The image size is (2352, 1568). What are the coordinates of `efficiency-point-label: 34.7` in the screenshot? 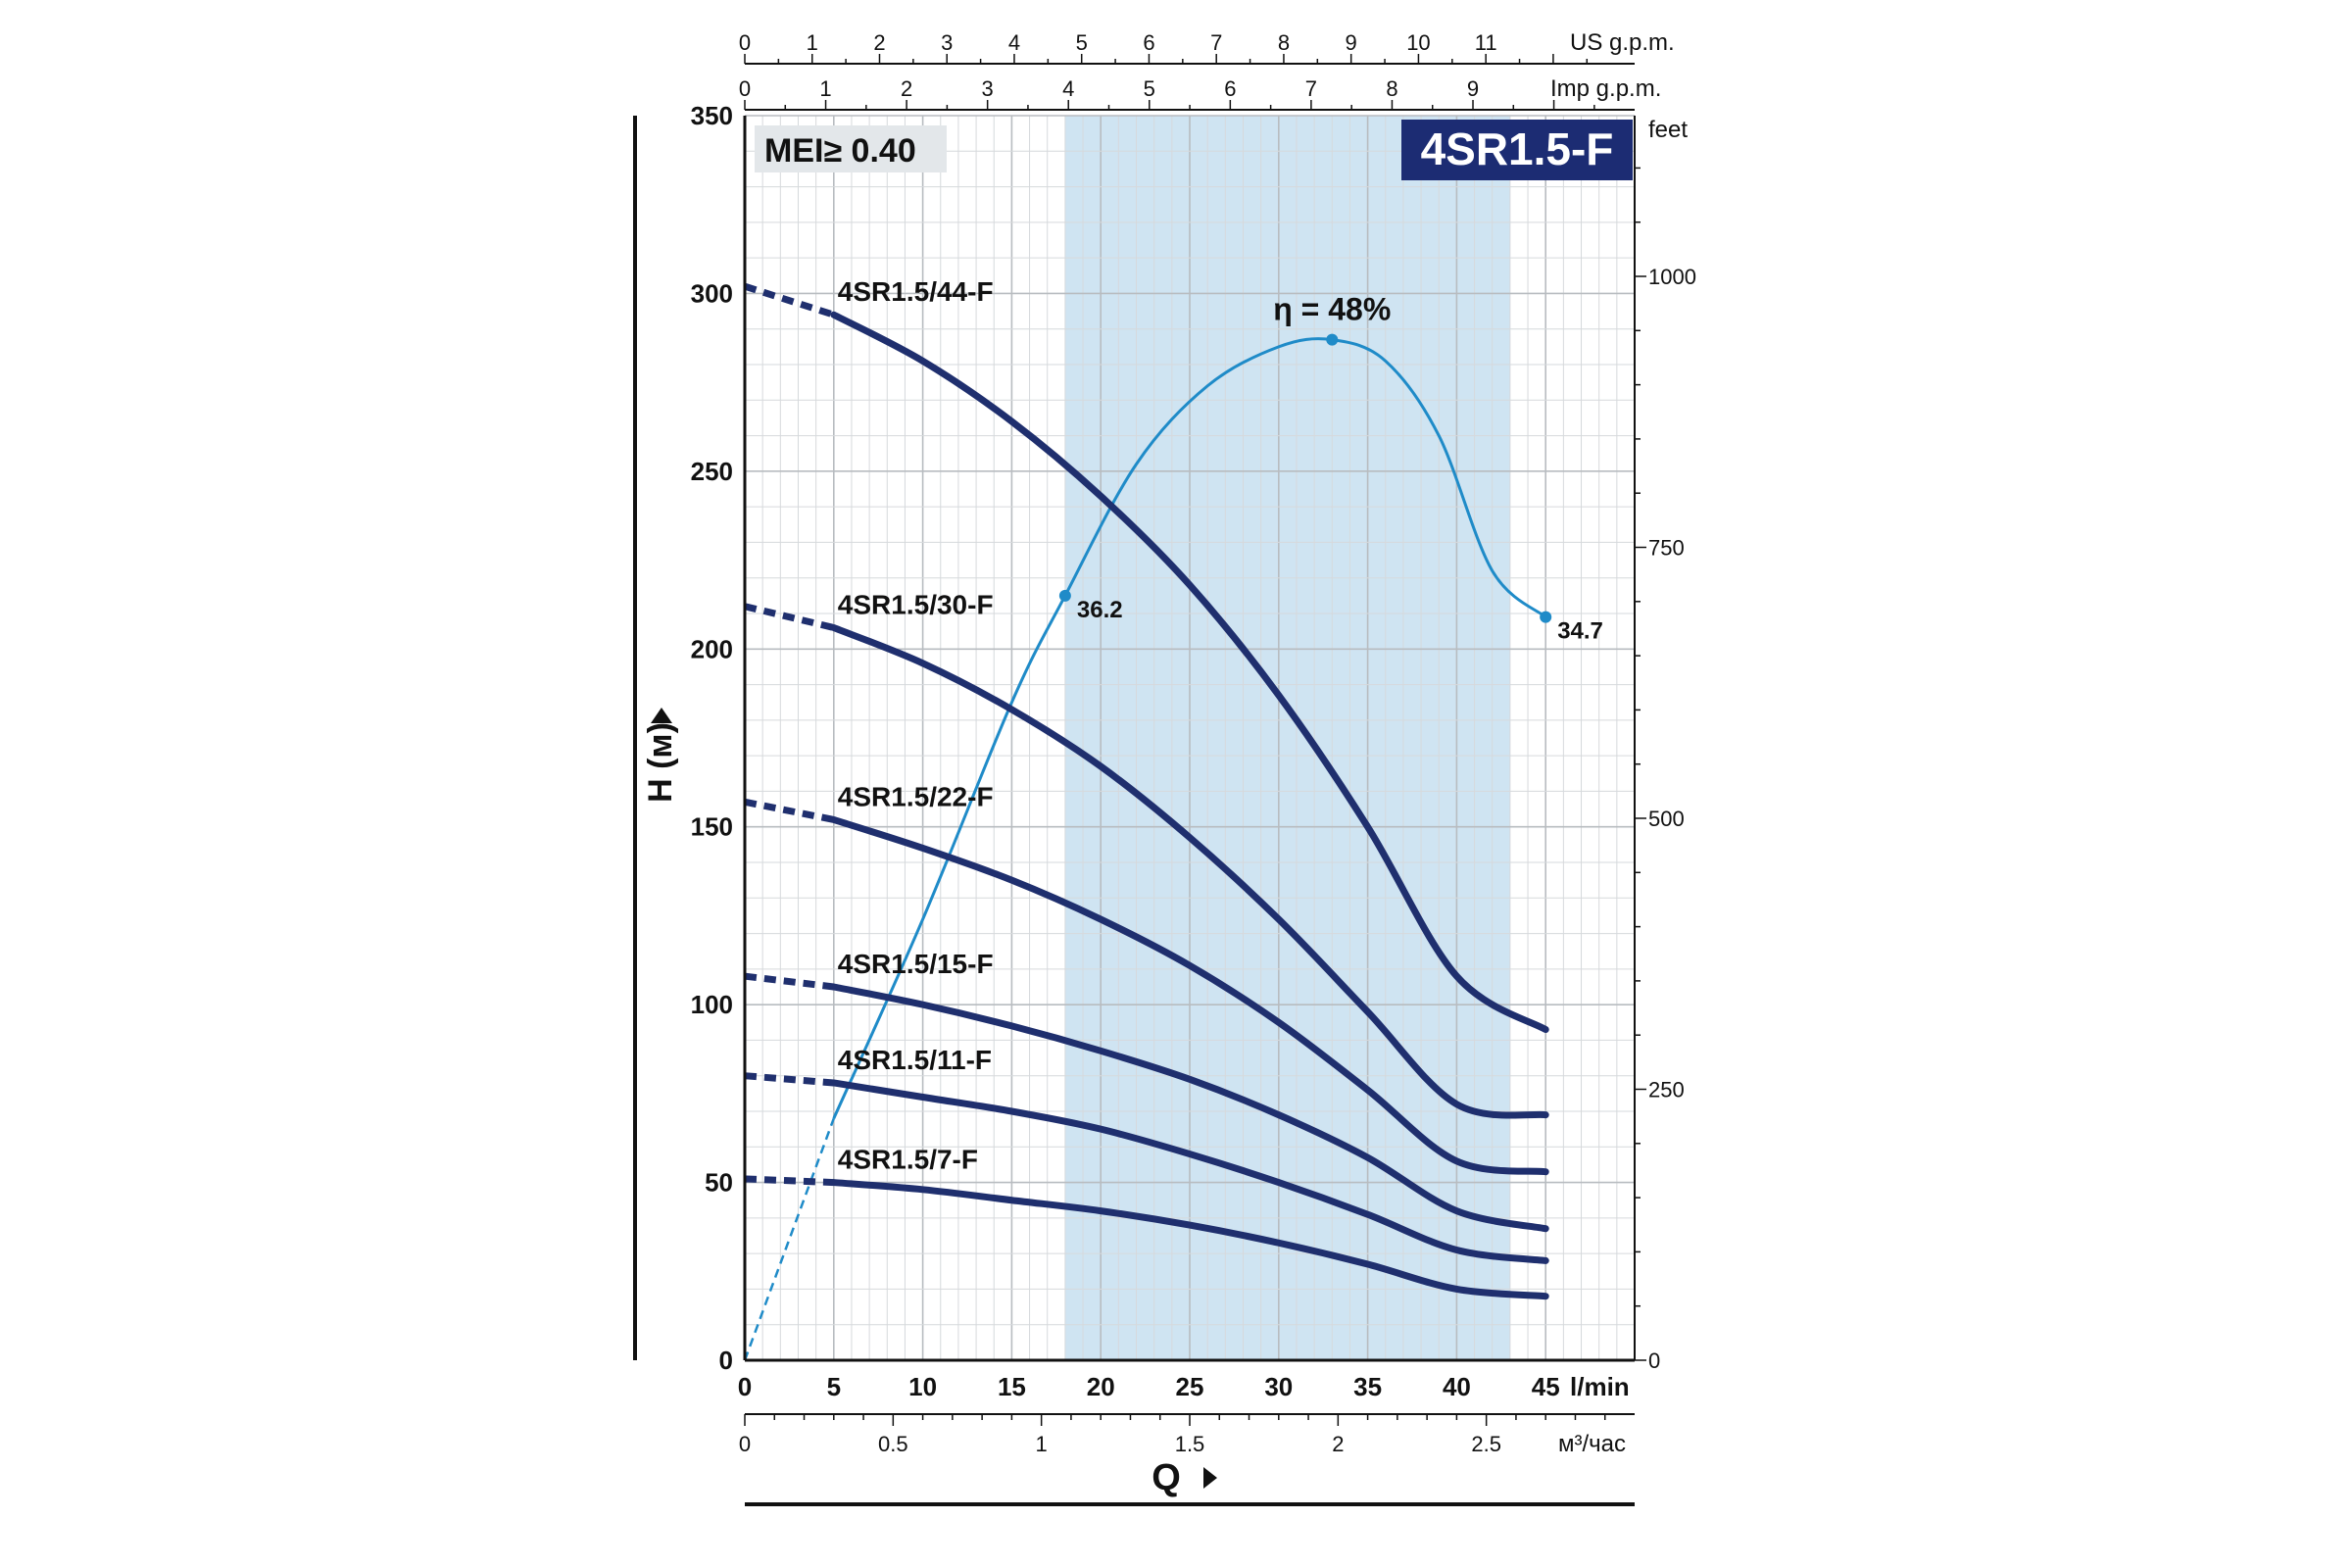 It's located at (1580, 631).